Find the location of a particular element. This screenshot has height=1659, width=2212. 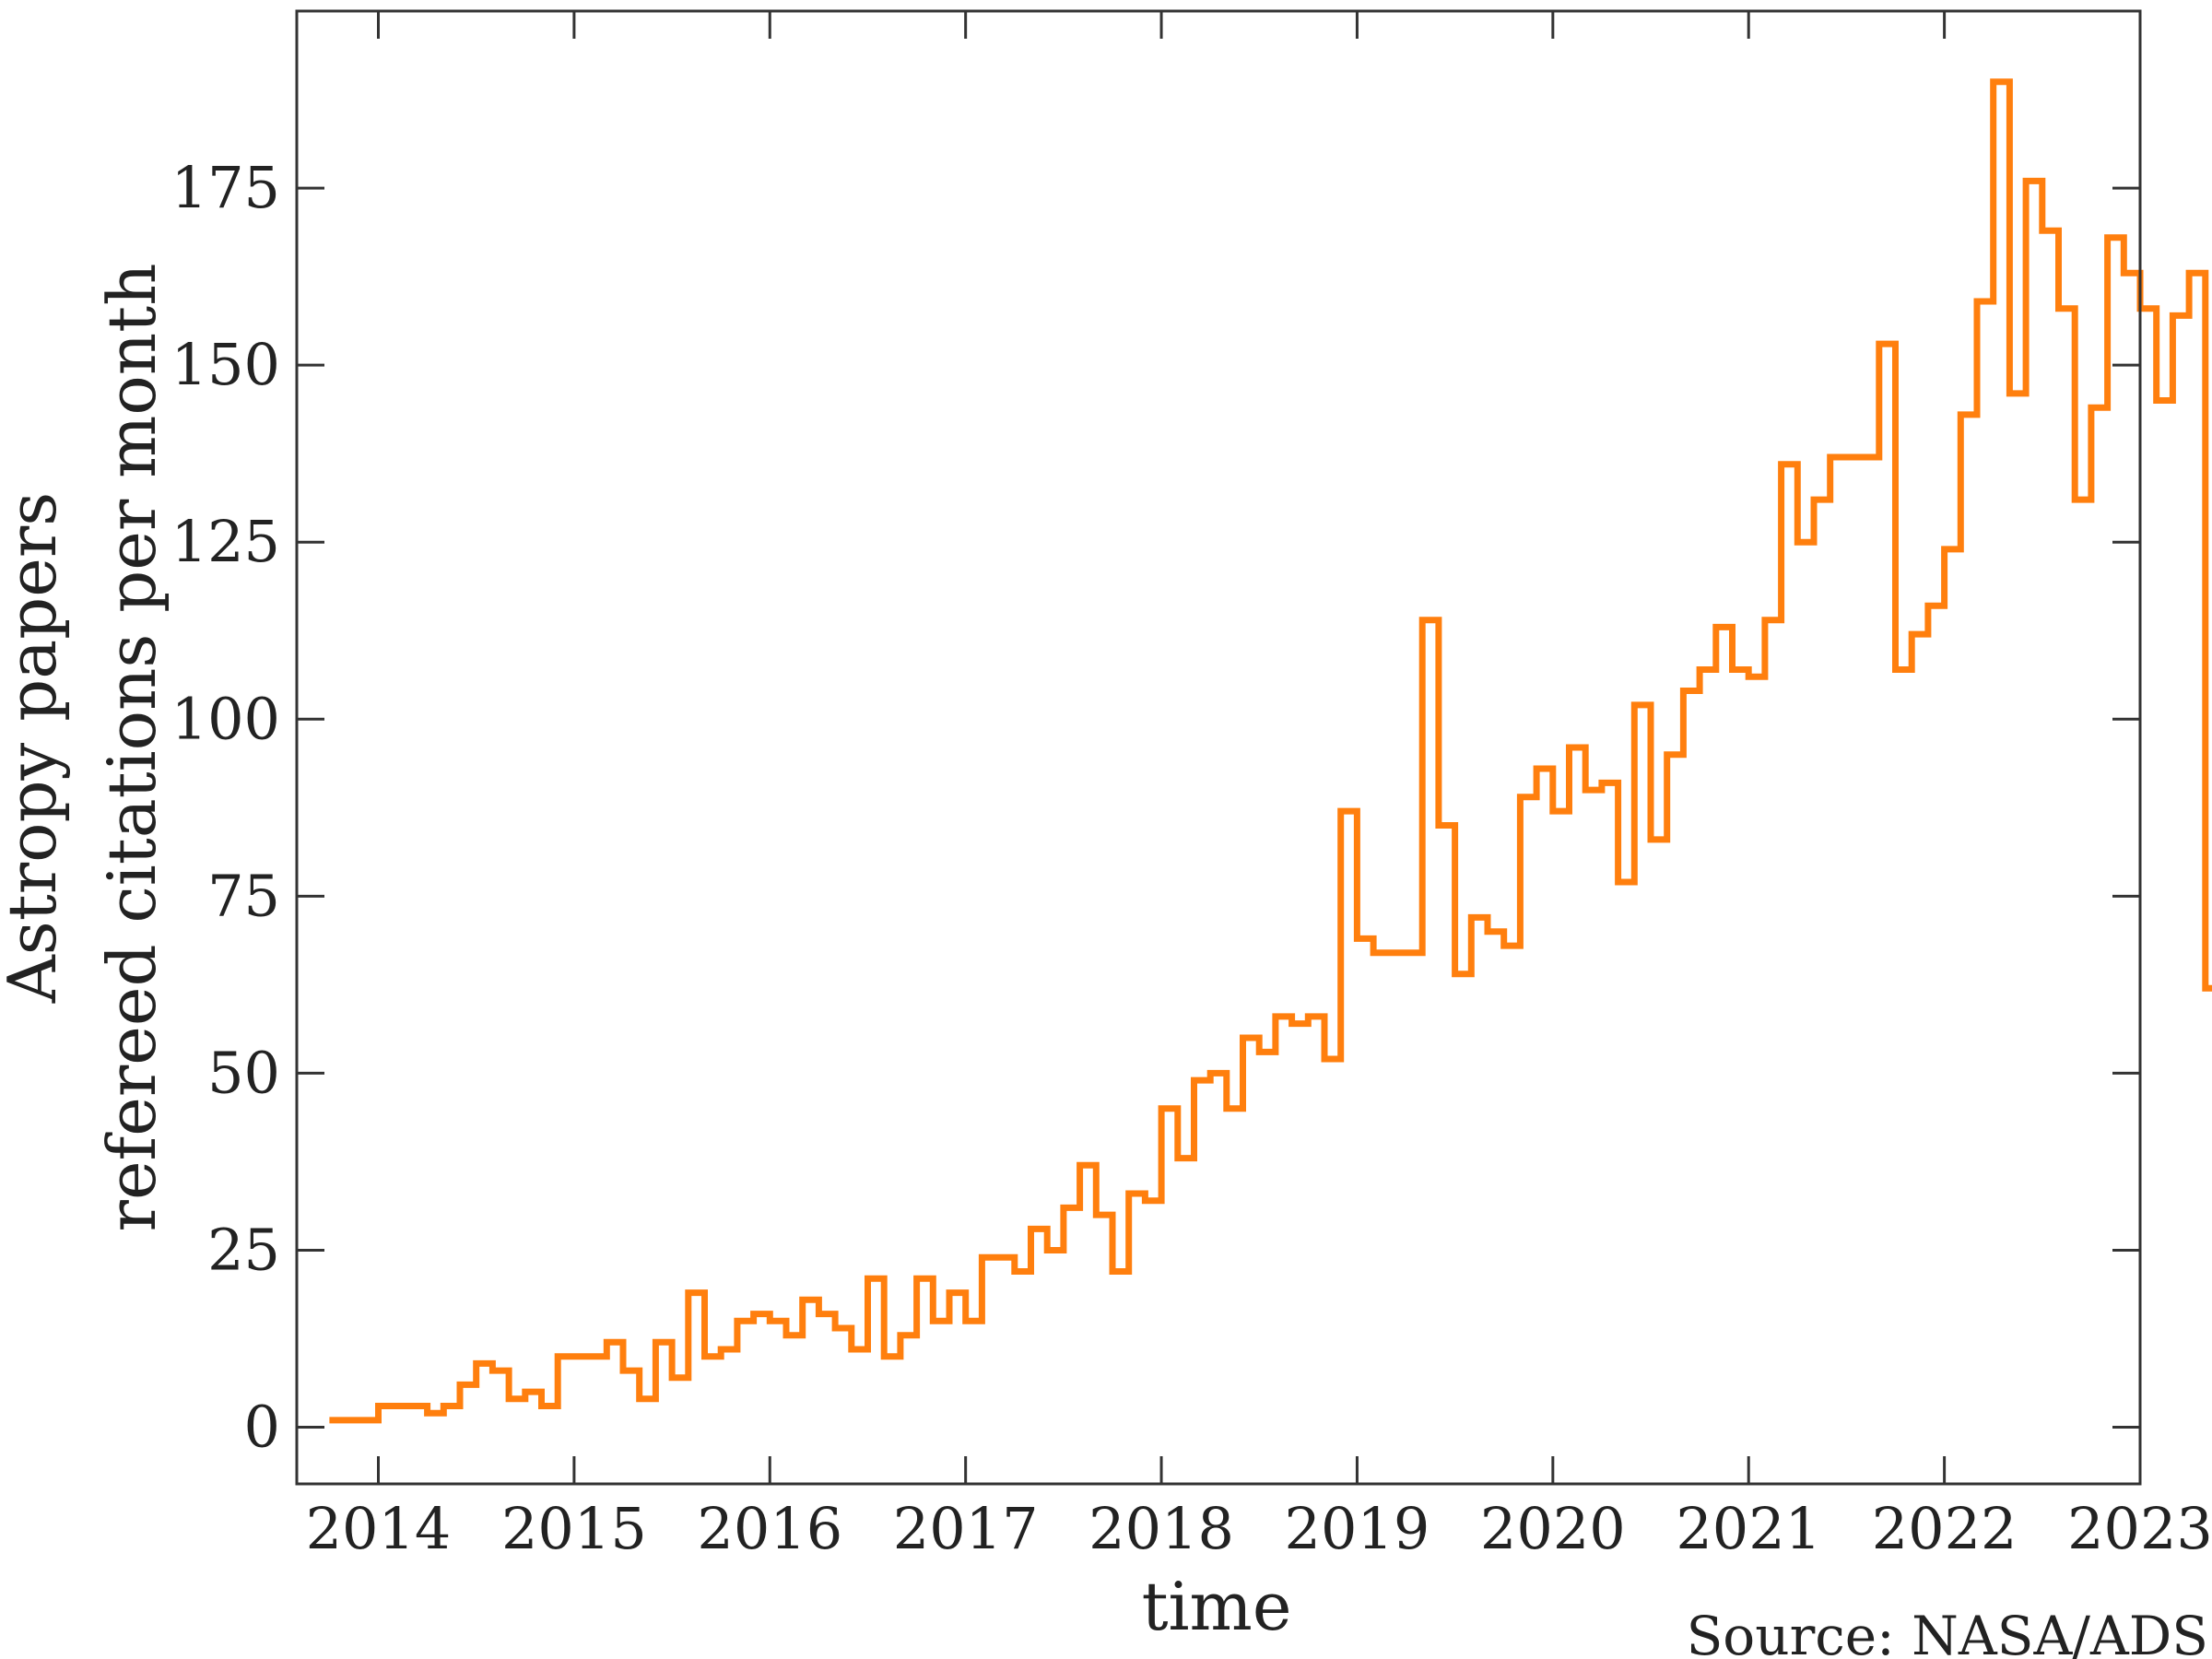

x-tick-label: 2017 is located at coordinates (966, 1528).